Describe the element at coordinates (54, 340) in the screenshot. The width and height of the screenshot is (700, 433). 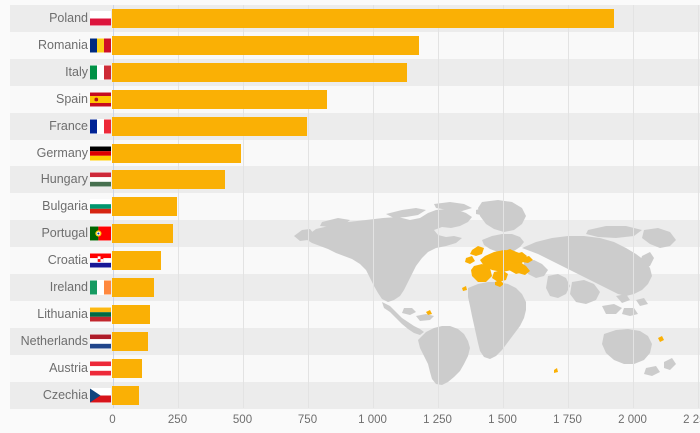
I see `category-label: Netherlands` at that location.